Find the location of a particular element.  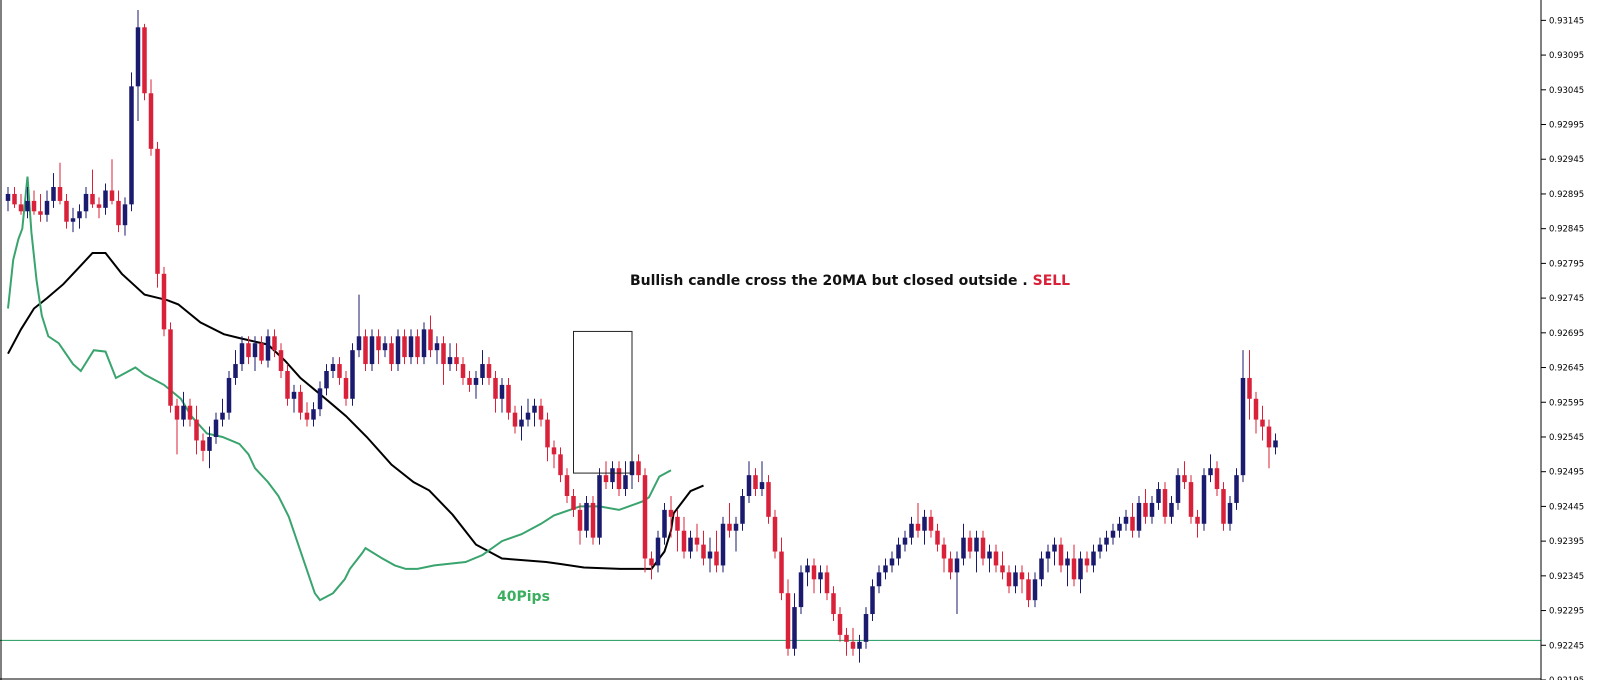

price-tick-label: 0.92595 is located at coordinates (1566, 403).